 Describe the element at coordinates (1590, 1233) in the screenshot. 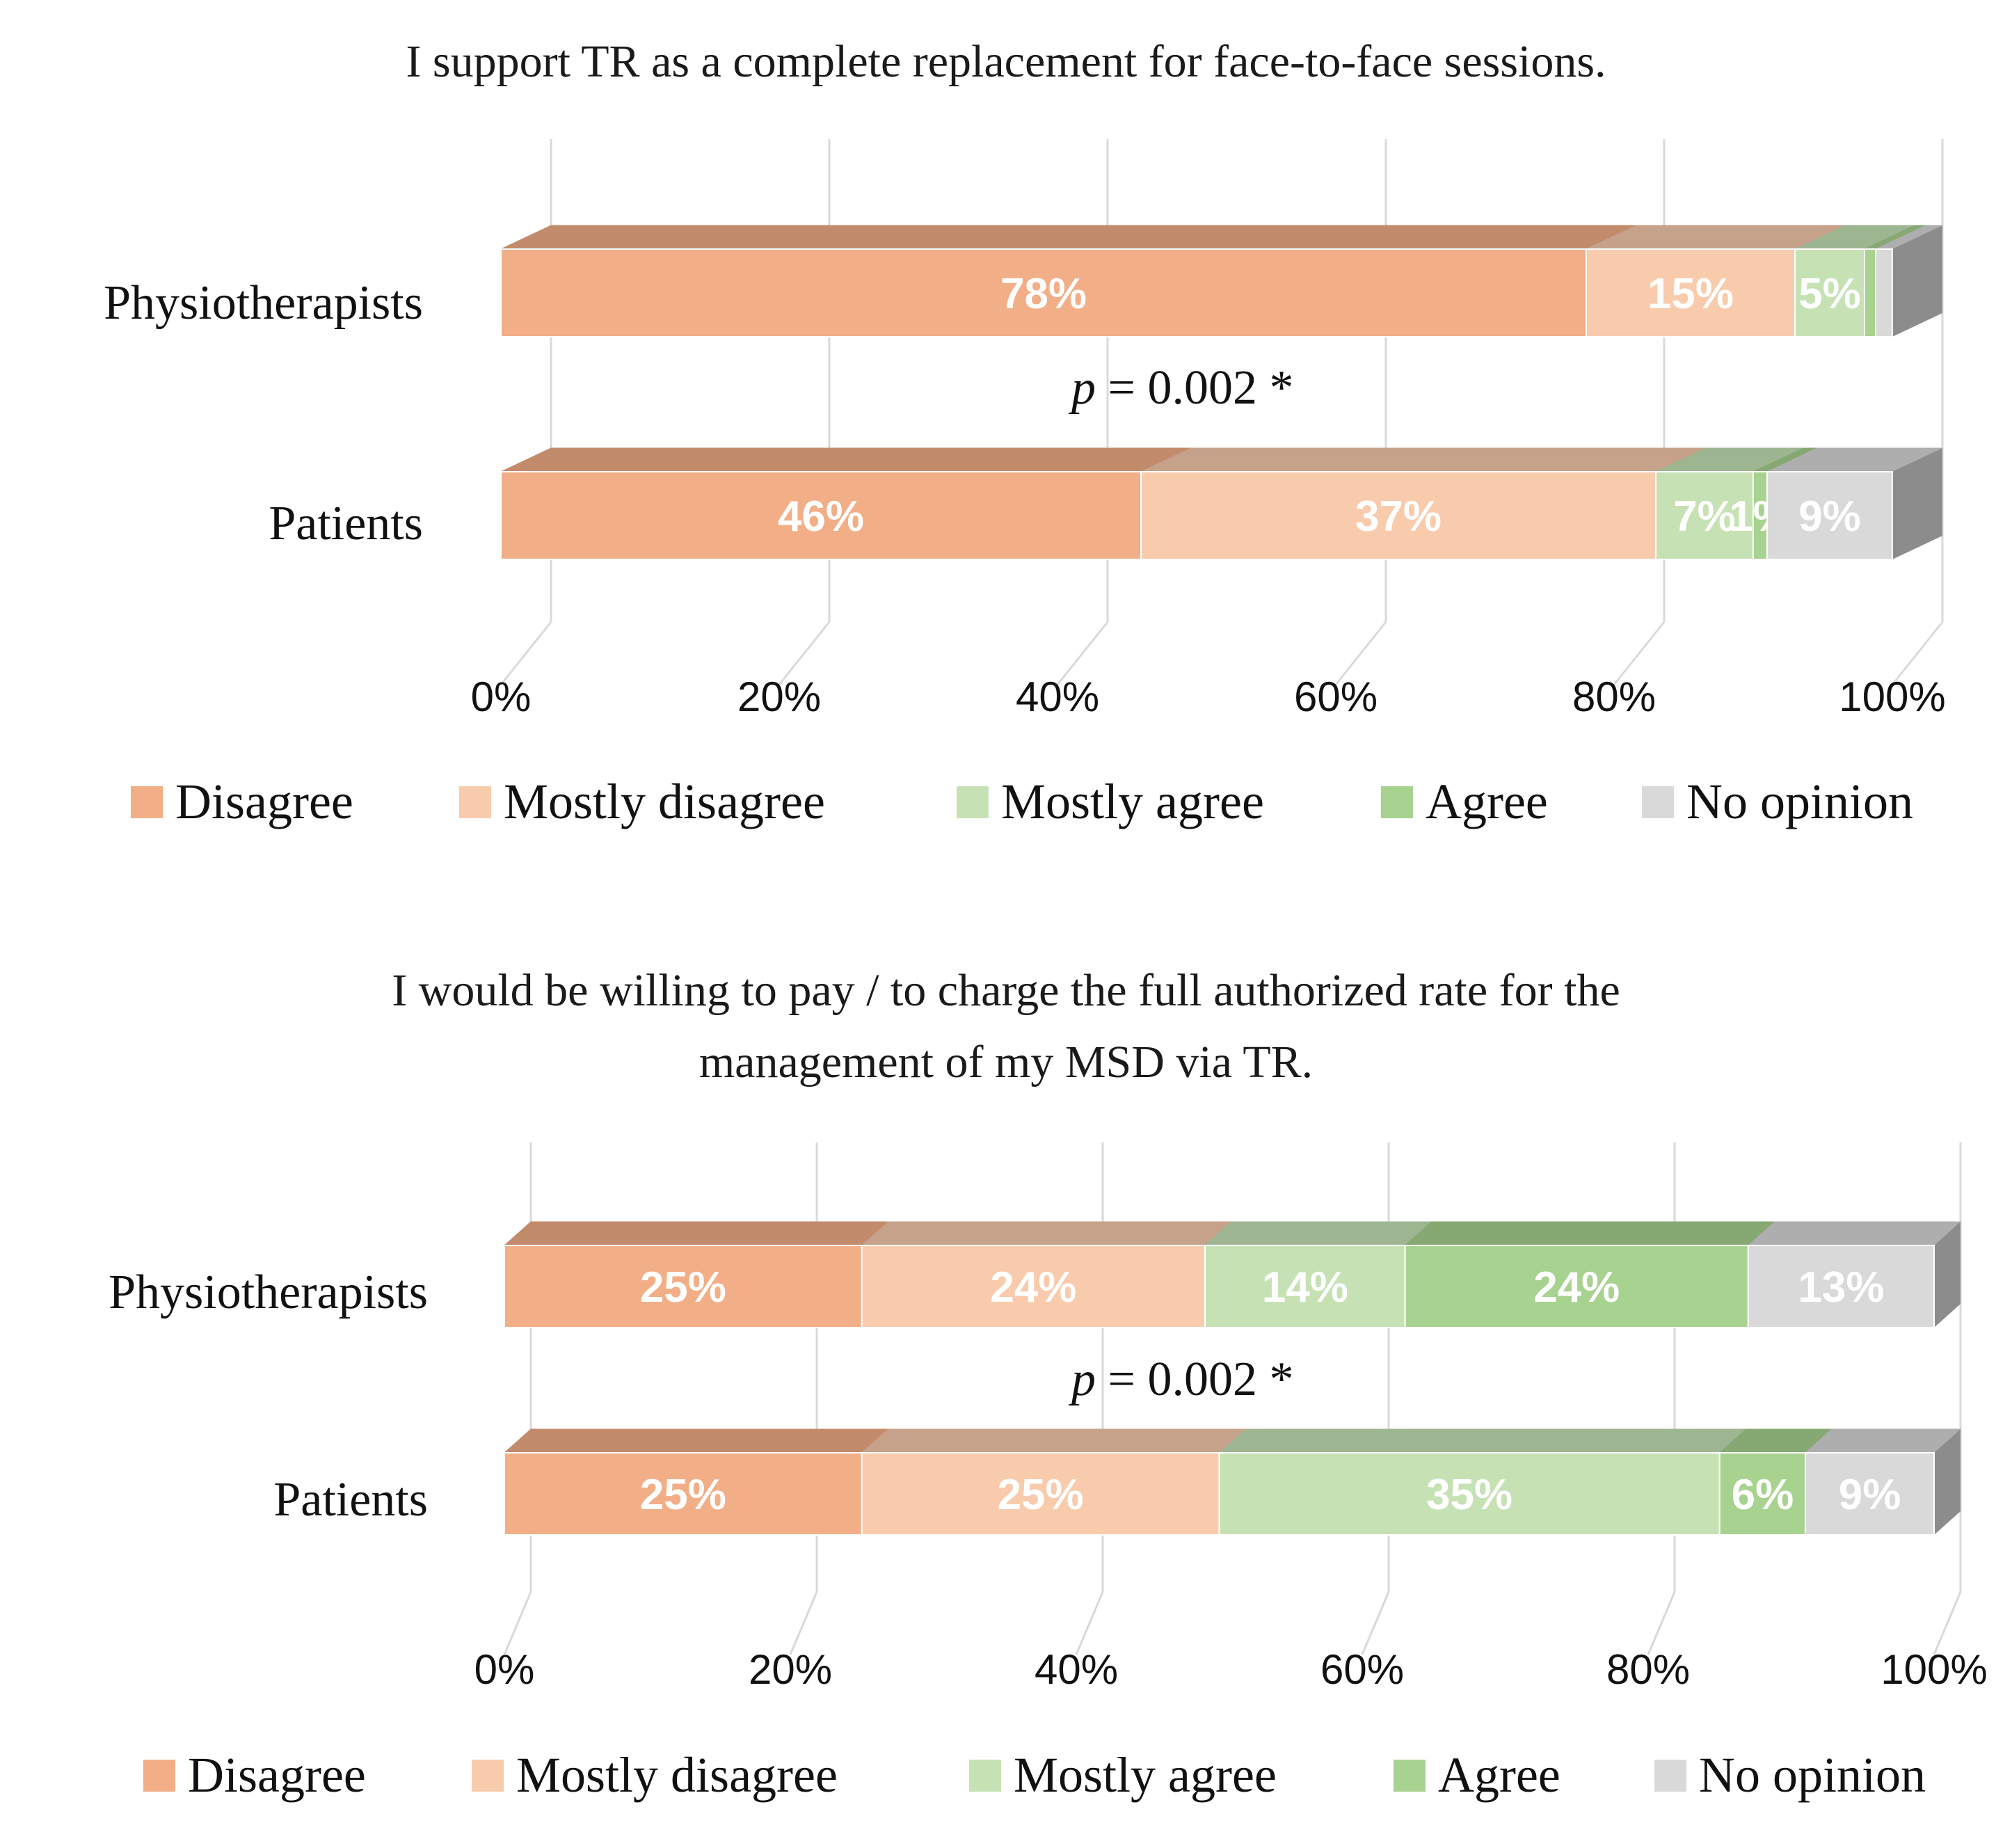

I see `bar-top-agree` at that location.